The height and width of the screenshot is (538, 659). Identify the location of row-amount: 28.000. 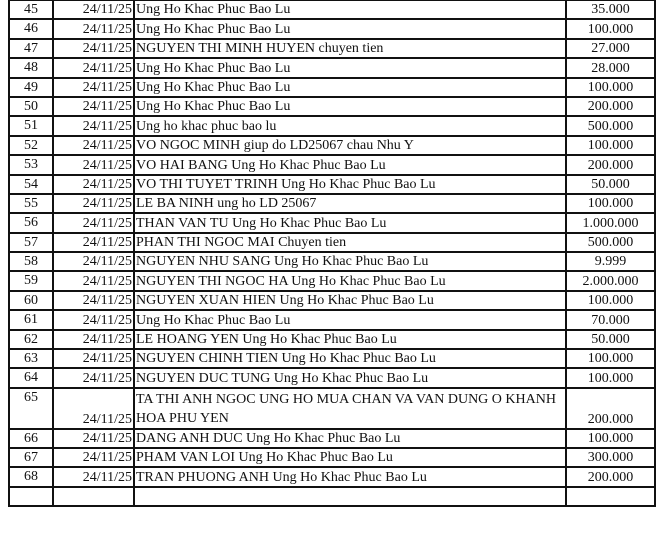
(610, 68).